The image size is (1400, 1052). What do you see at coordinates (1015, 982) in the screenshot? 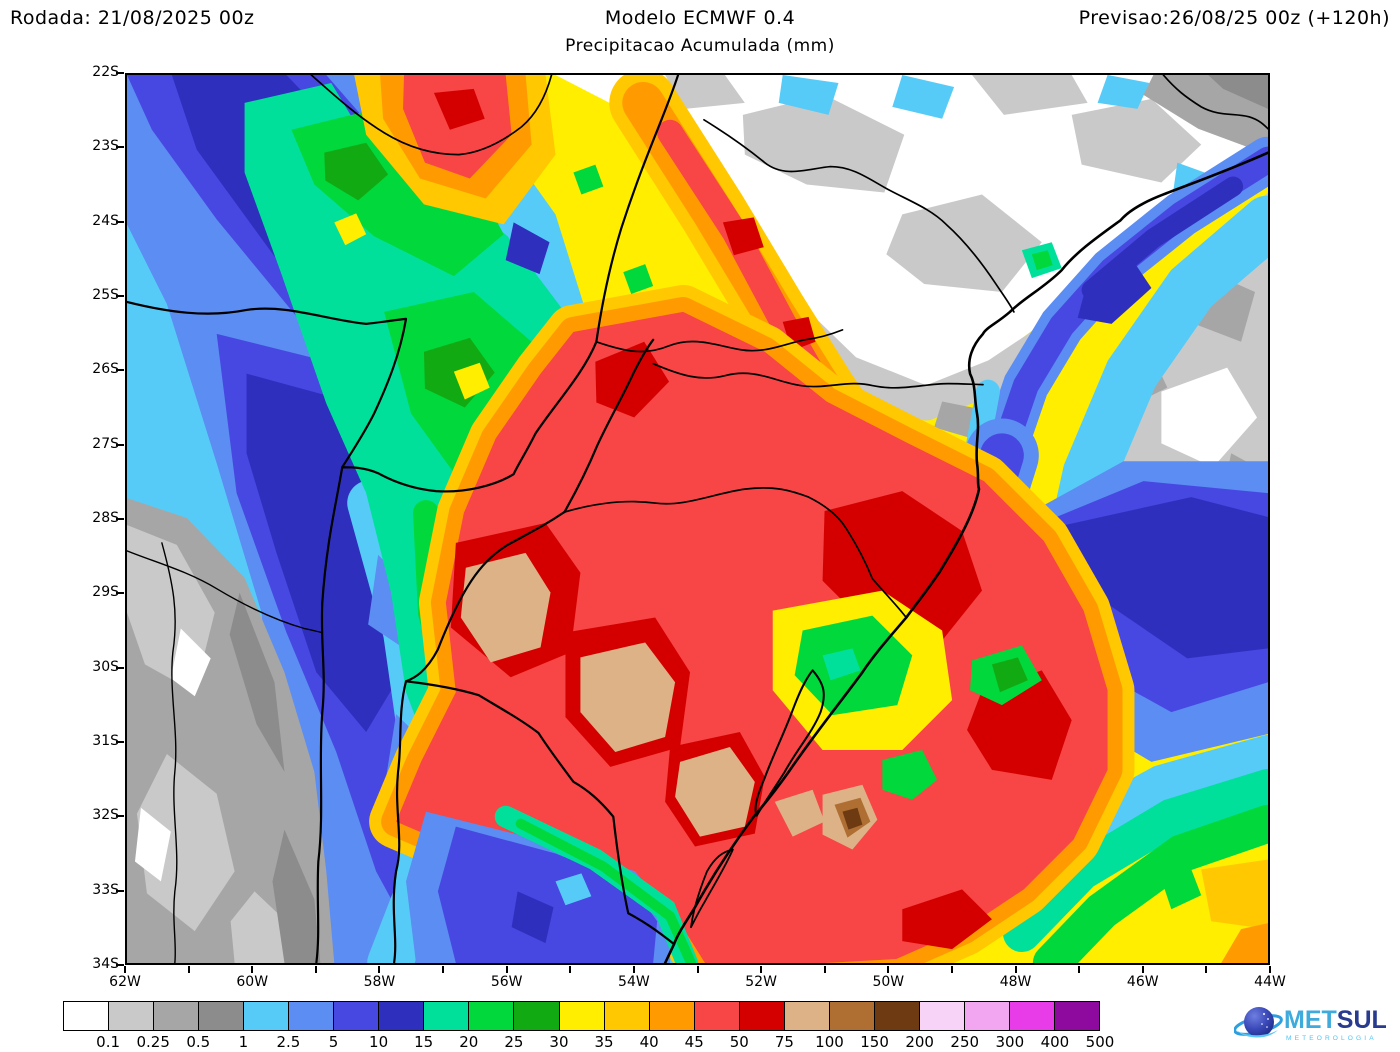
I see `lon-tick-label: 48W` at bounding box center [1015, 982].